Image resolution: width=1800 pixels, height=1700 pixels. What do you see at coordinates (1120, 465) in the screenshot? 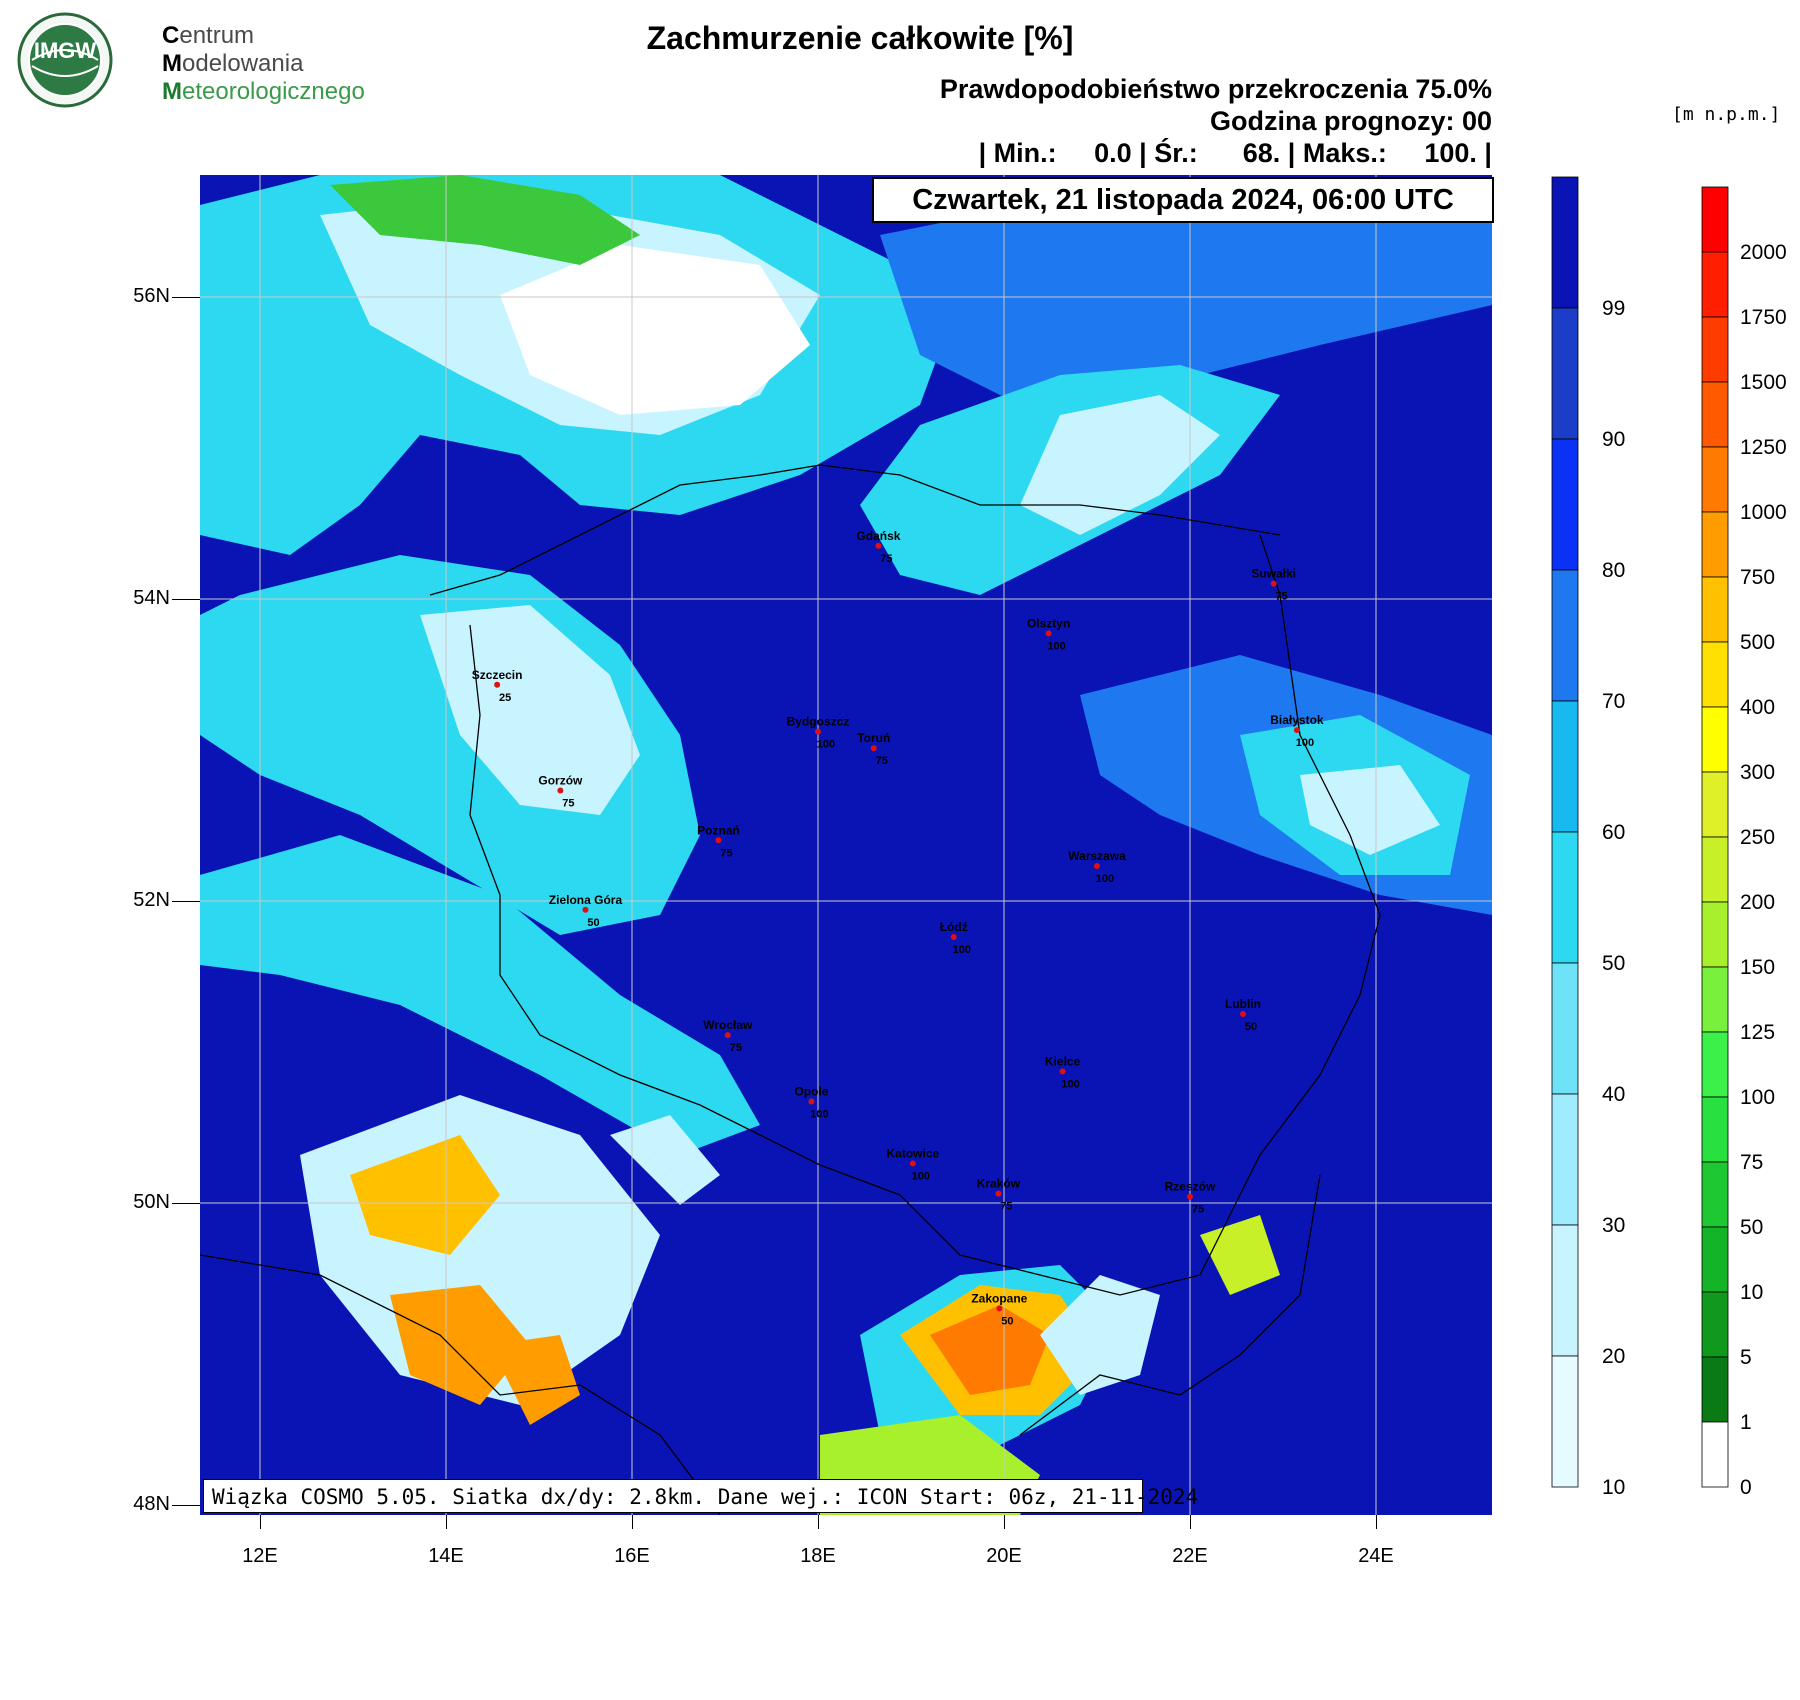
I see `cloud-region-central-thin` at bounding box center [1120, 465].